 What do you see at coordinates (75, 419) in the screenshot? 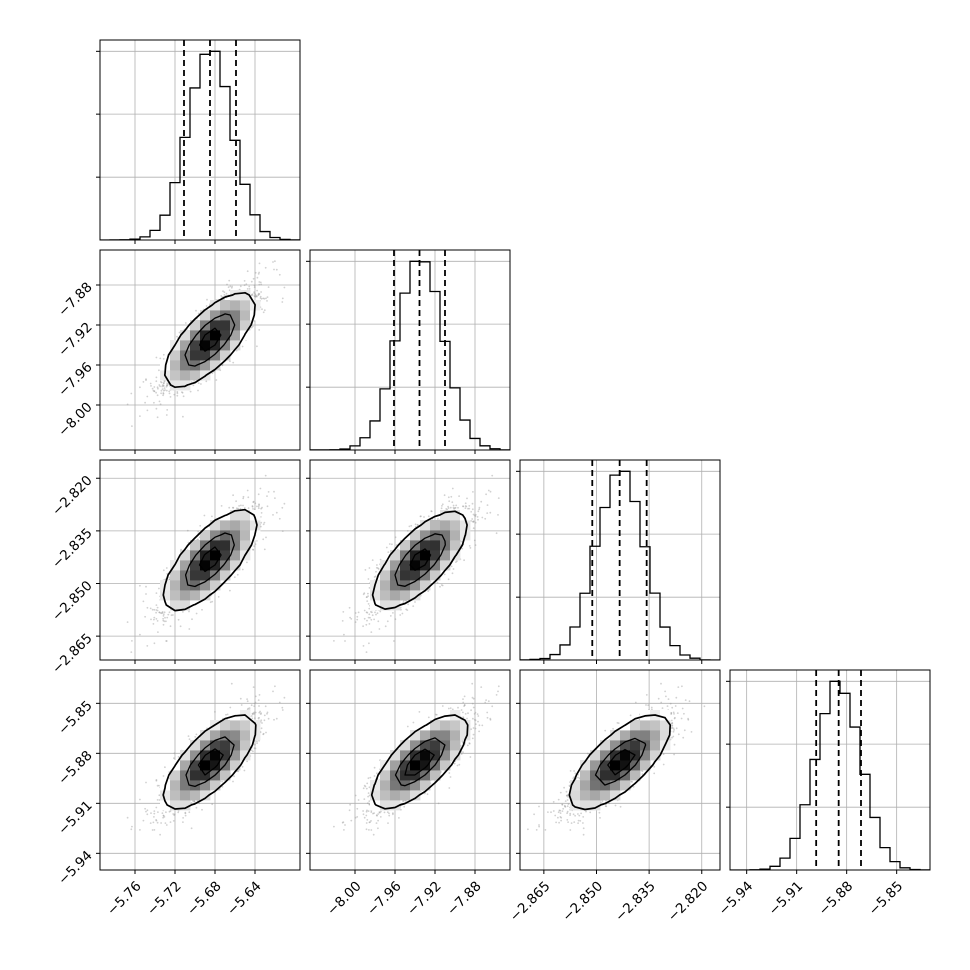
I see `y-tick-label: −8.00` at bounding box center [75, 419].